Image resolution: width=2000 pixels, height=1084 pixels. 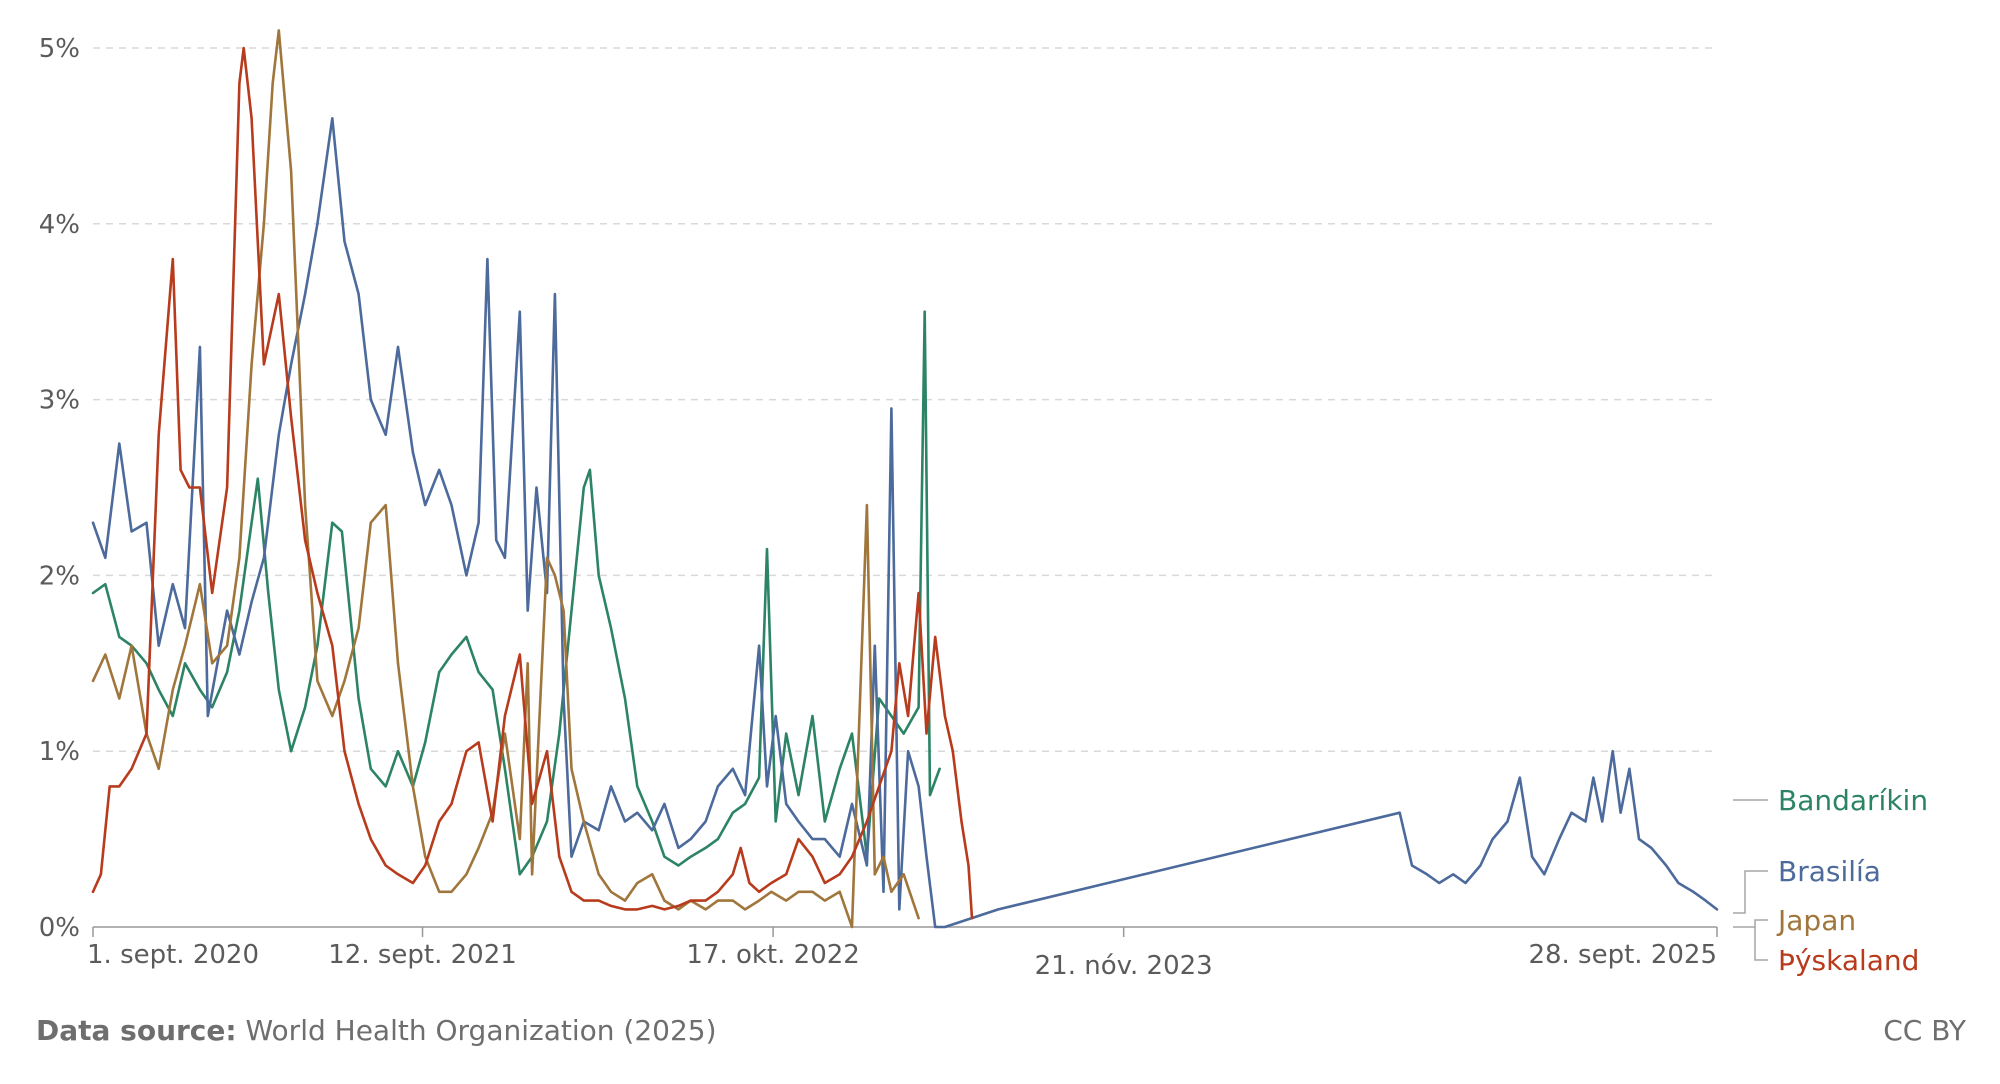 I want to click on y-tick-label: 2%, so click(x=59, y=576).